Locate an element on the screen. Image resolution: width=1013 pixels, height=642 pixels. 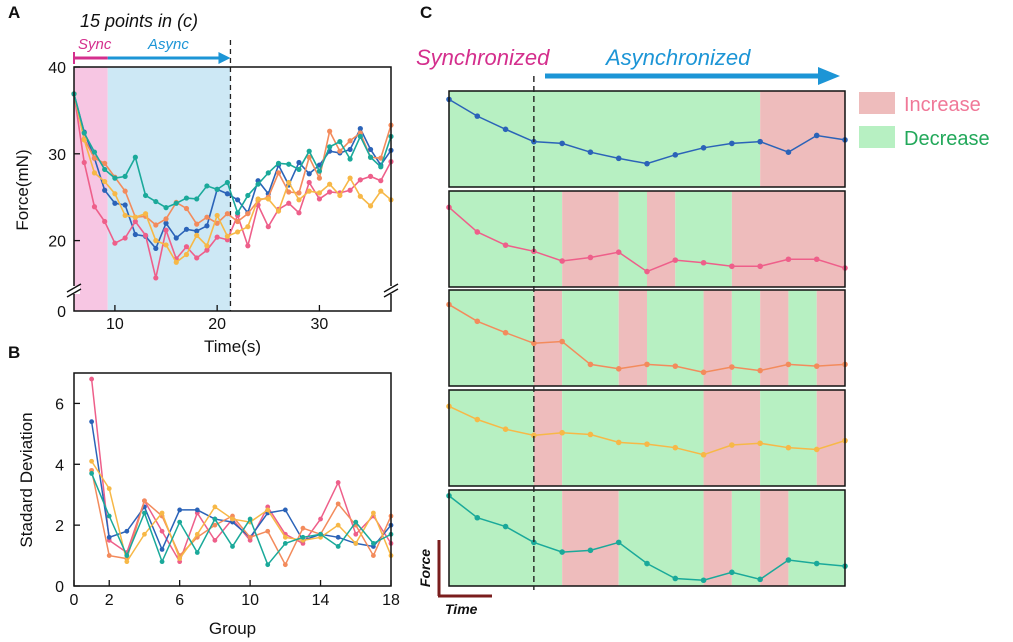
b-x-tick-label-2: 2 is located at coordinates (109, 600).